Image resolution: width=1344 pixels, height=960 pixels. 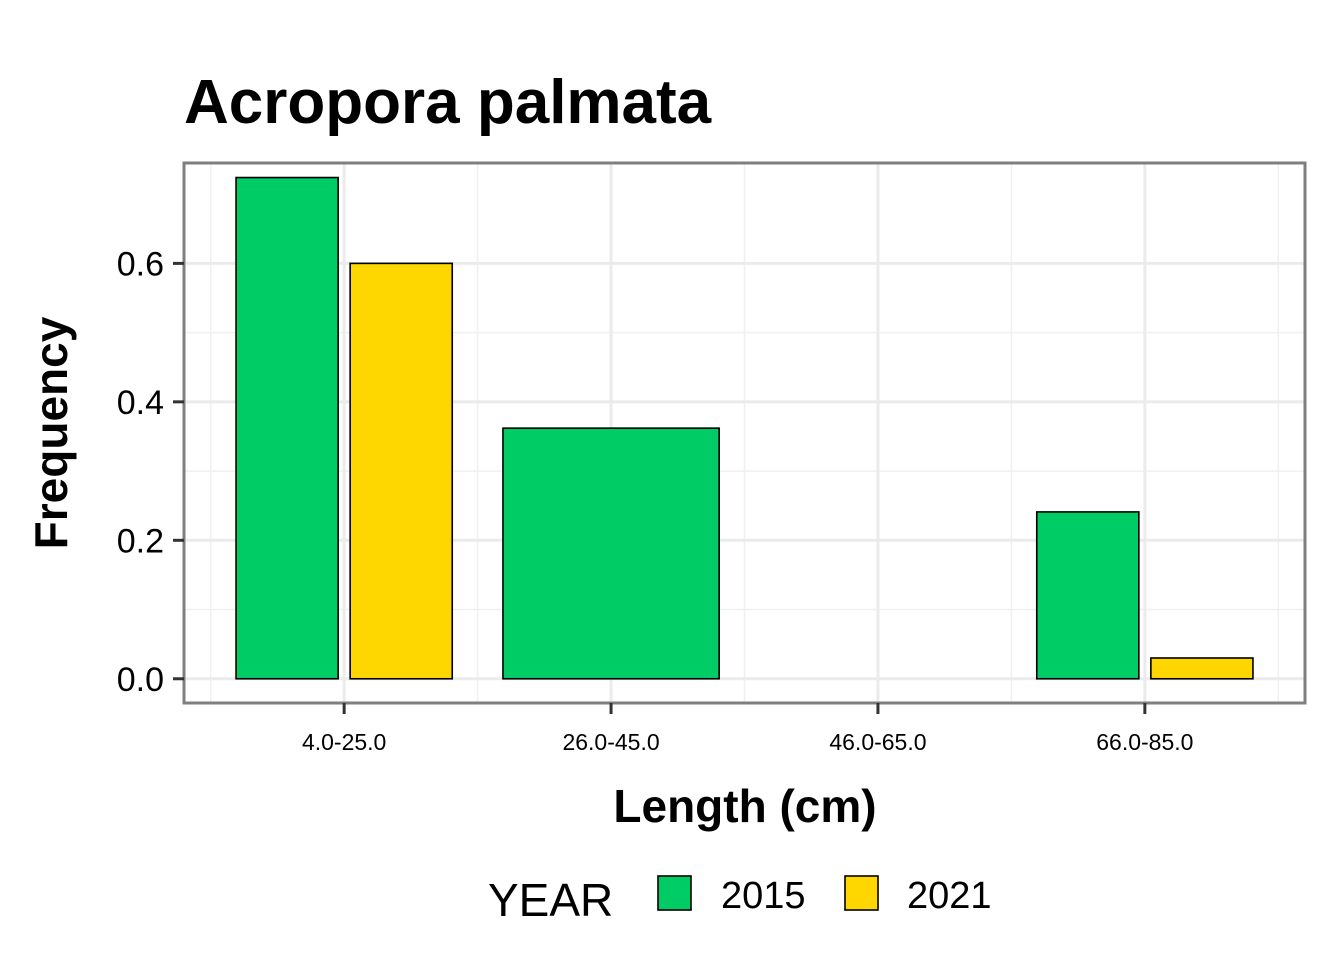 What do you see at coordinates (1202, 668) in the screenshot?
I see `bar-2021-66.0-85.0` at bounding box center [1202, 668].